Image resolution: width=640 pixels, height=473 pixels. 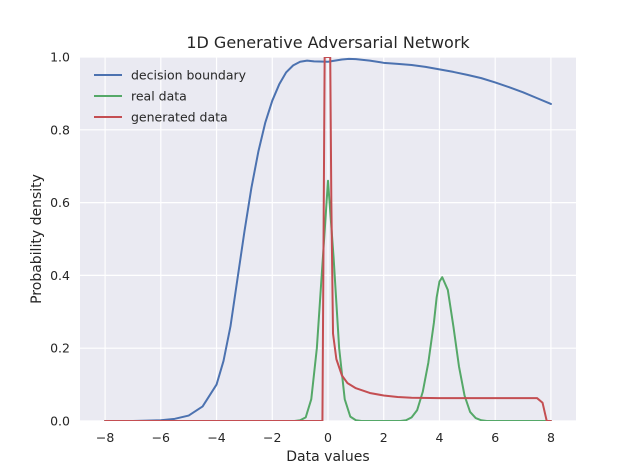 What do you see at coordinates (179, 117) in the screenshot?
I see `legend-label: generated data` at bounding box center [179, 117].